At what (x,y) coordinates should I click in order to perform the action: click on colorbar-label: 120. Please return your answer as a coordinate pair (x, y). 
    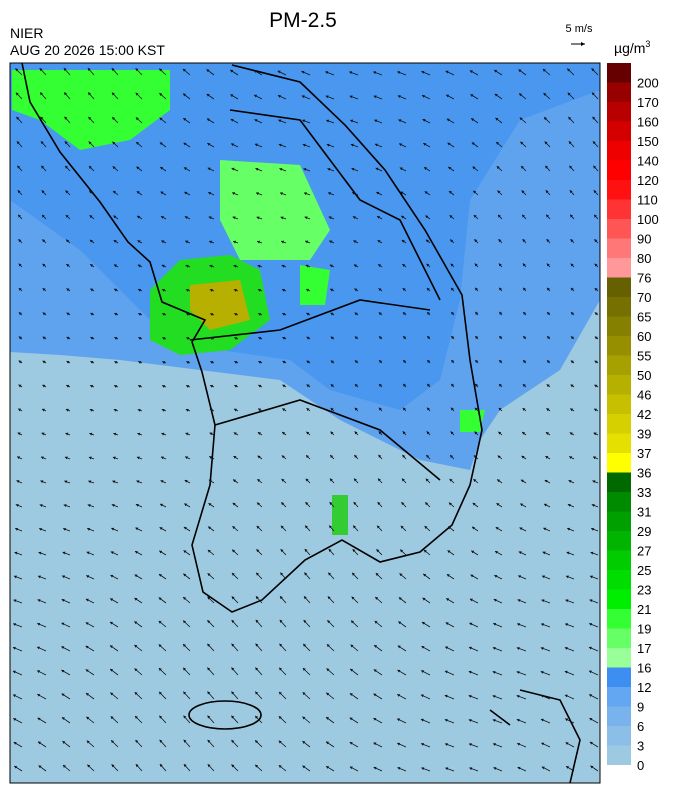
    Looking at the image, I should click on (648, 180).